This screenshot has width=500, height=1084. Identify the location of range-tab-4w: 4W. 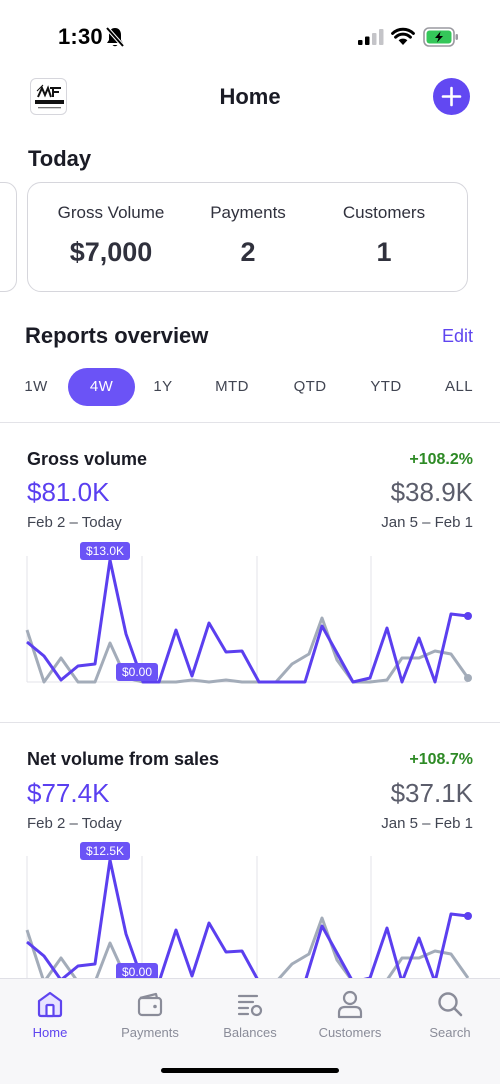
(101, 387).